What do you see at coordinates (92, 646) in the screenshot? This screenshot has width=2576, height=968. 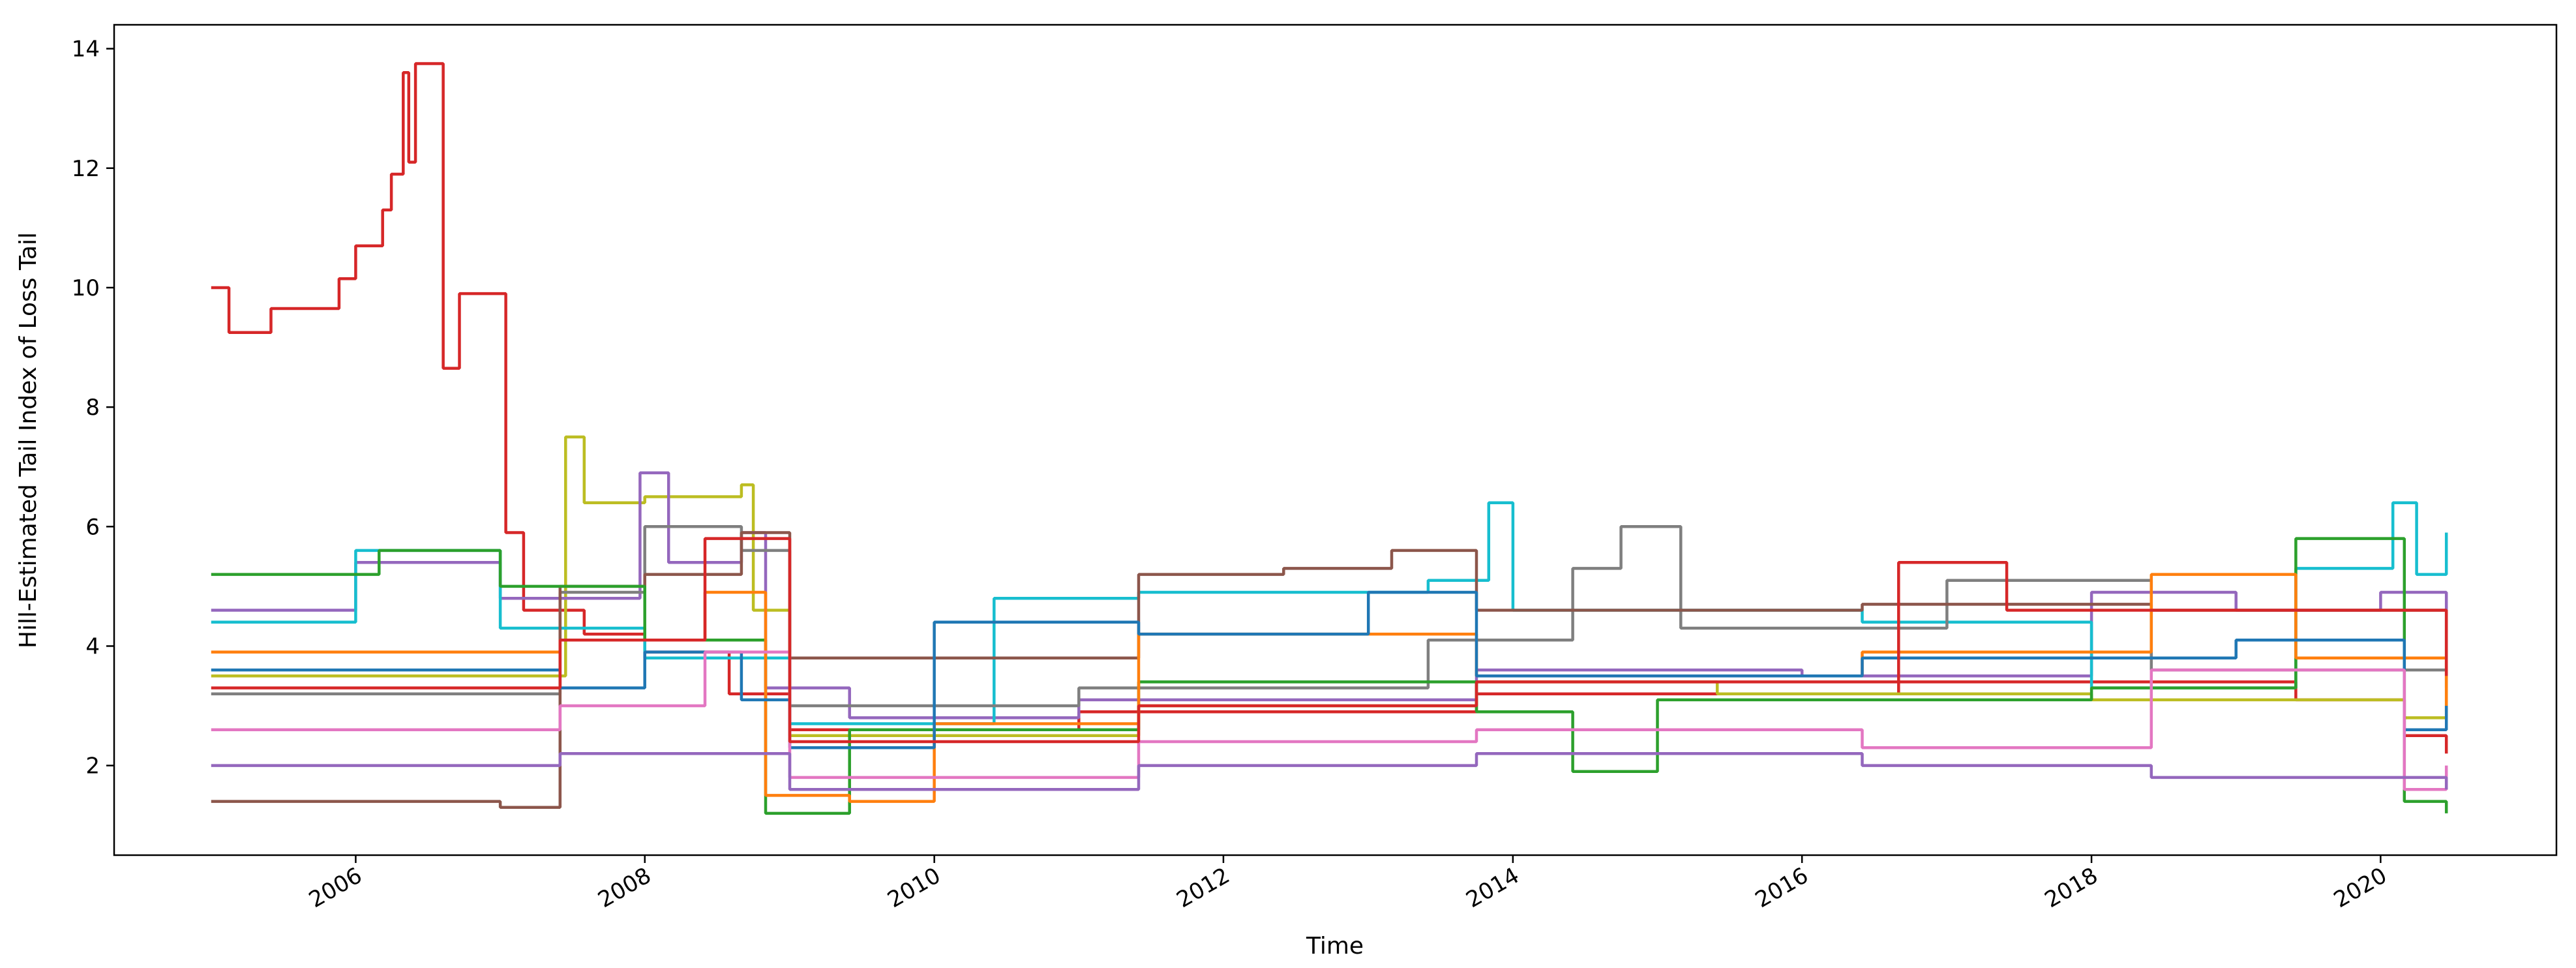 I see `y-tick-label: 4` at bounding box center [92, 646].